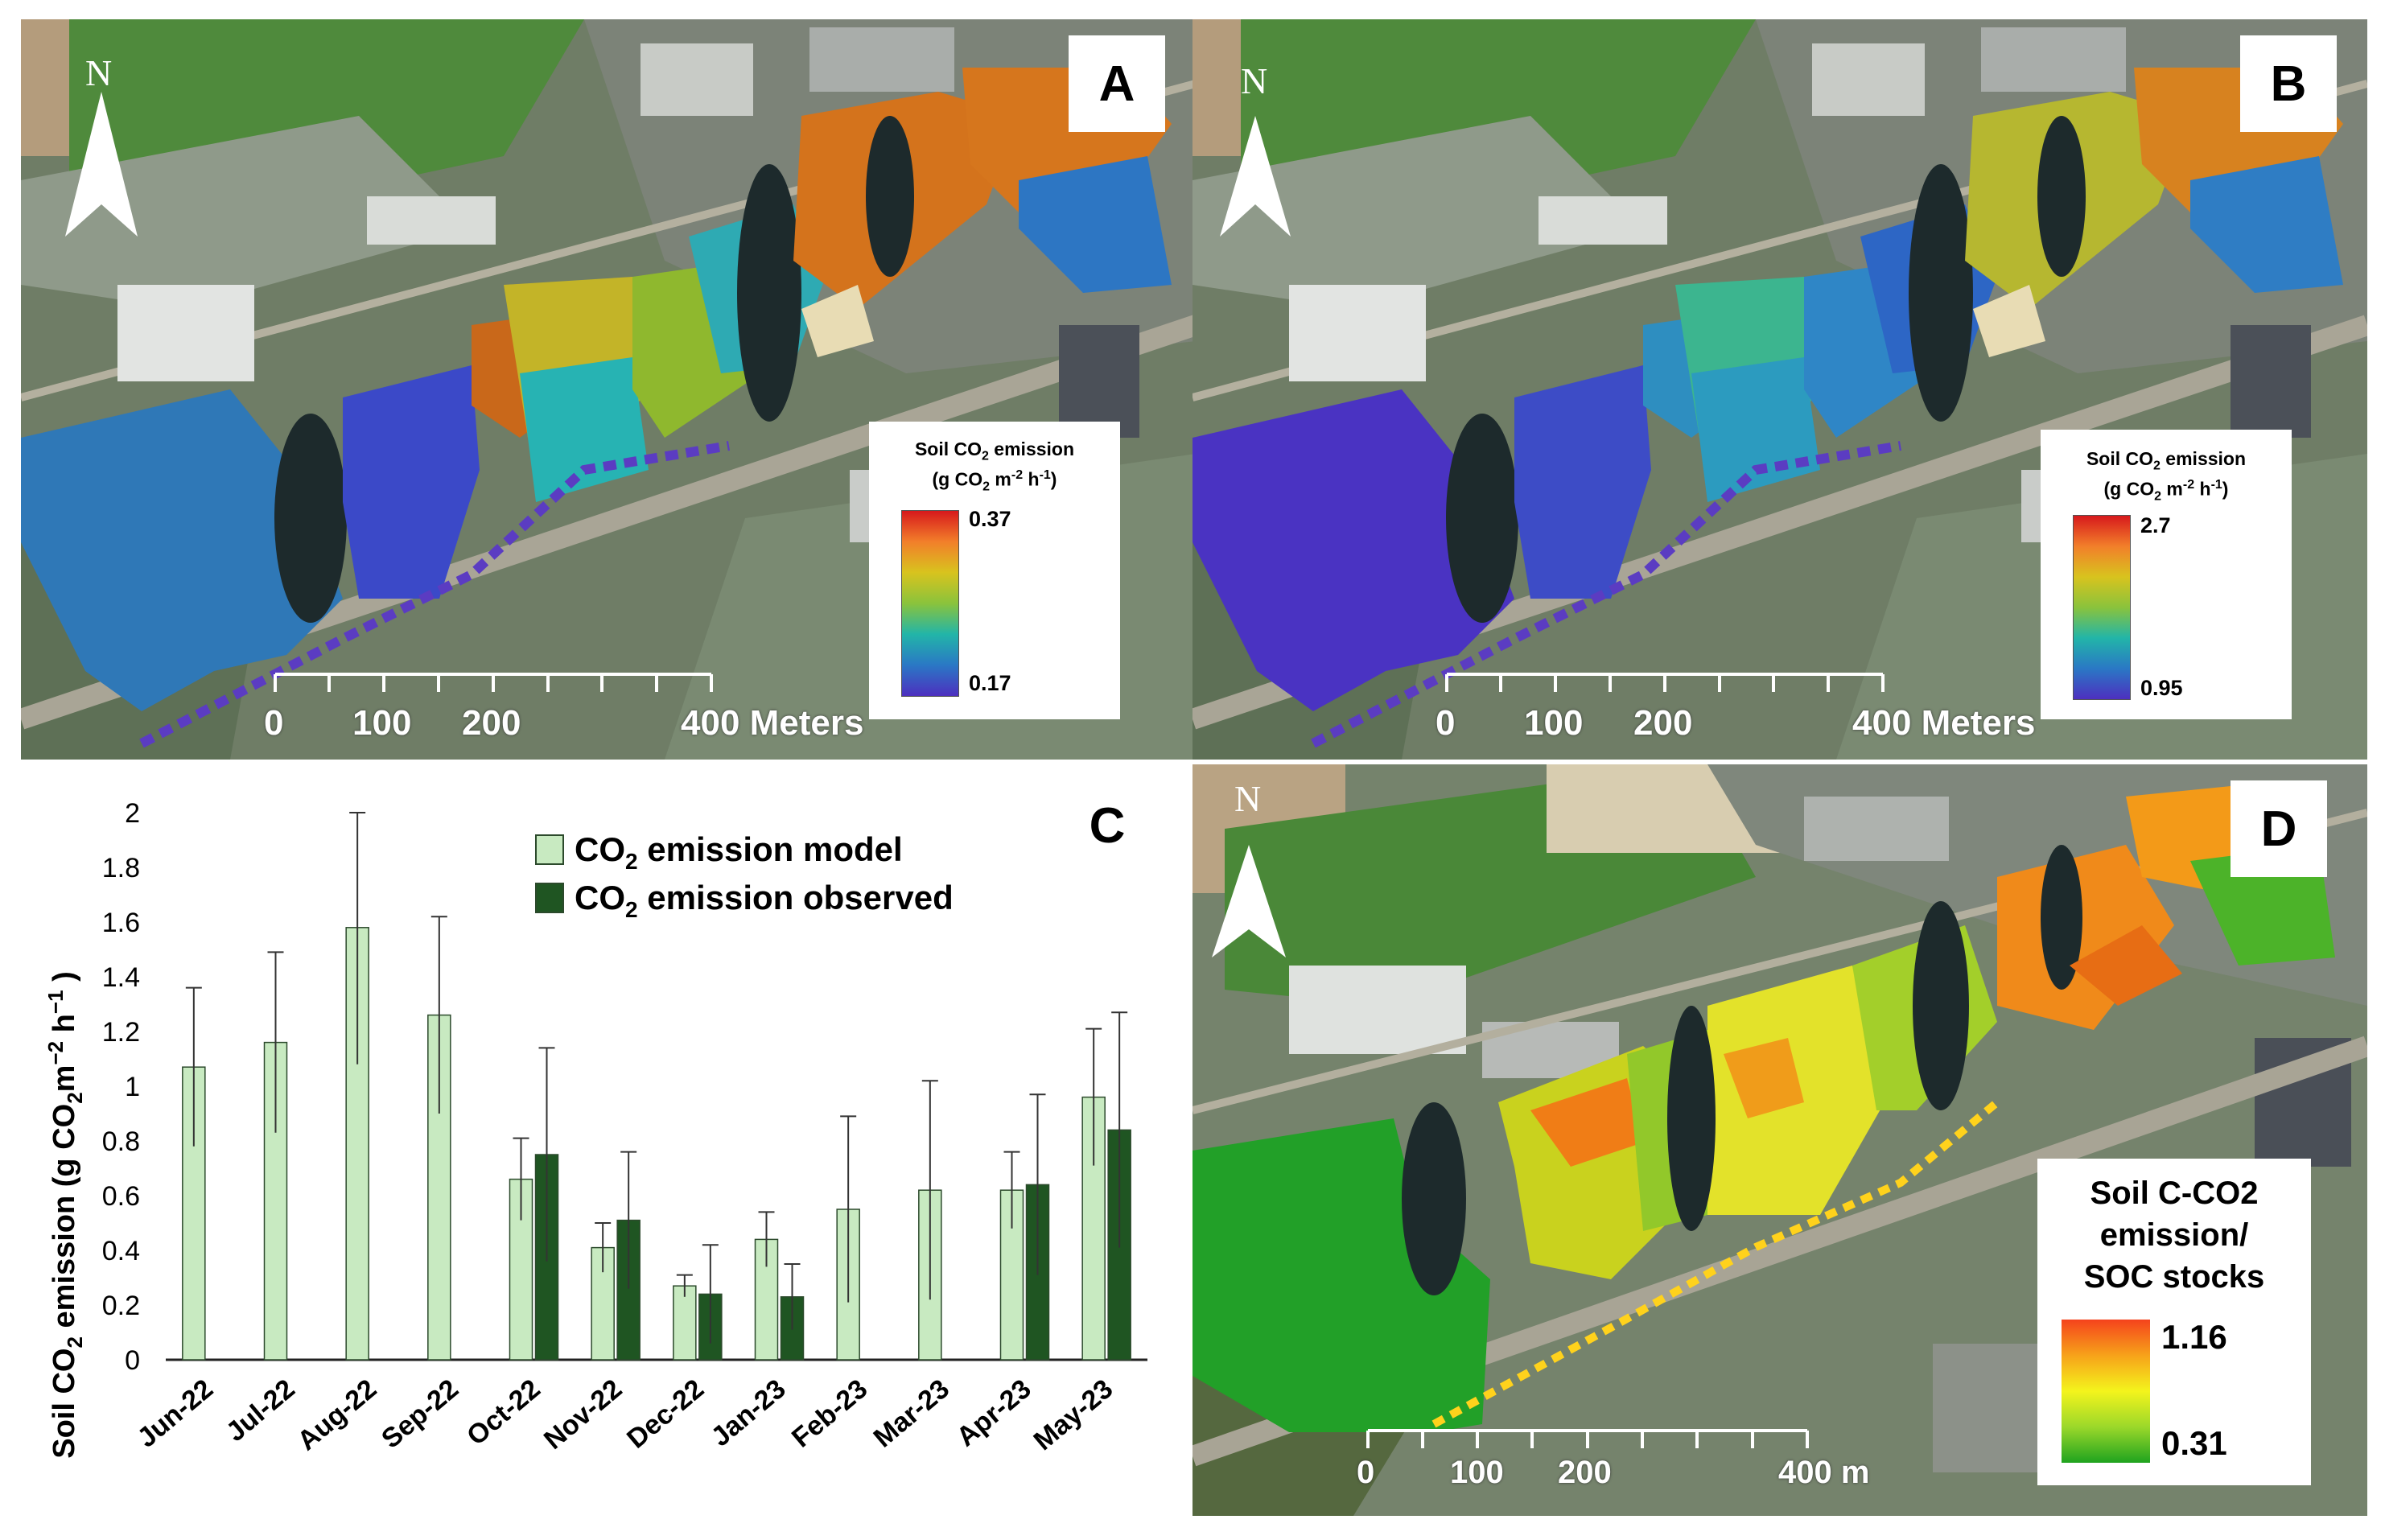 The image size is (2385, 1540). I want to click on scale-b-100: 100, so click(1554, 723).